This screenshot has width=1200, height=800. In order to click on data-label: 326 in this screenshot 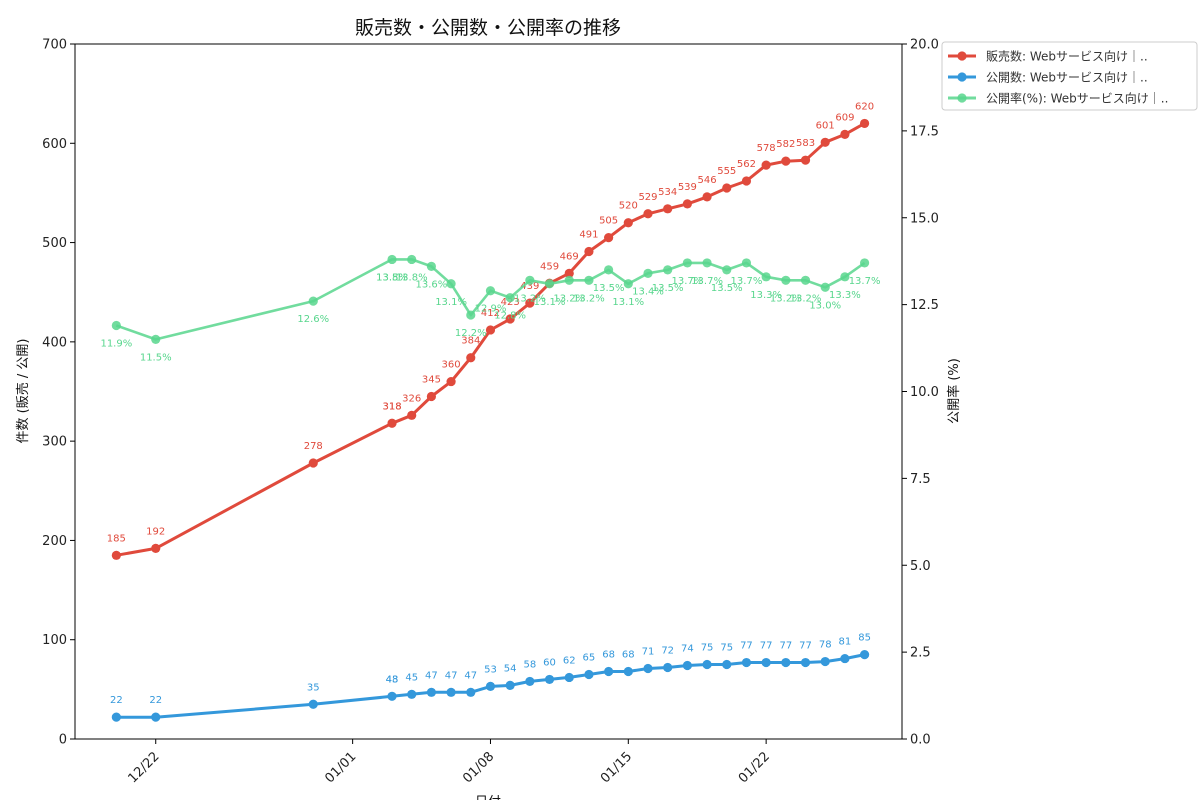, I will do `click(411, 398)`.